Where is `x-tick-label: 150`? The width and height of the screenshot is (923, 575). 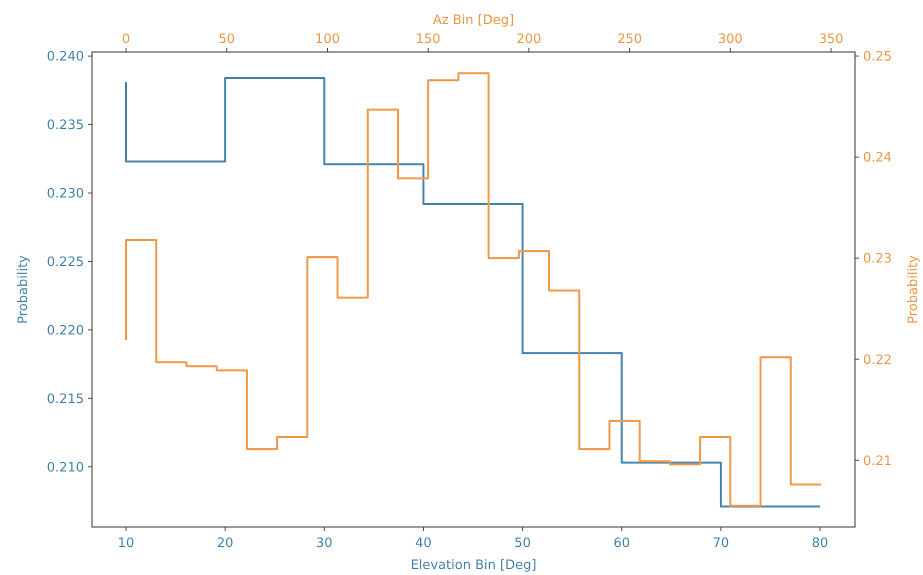 x-tick-label: 150 is located at coordinates (428, 39).